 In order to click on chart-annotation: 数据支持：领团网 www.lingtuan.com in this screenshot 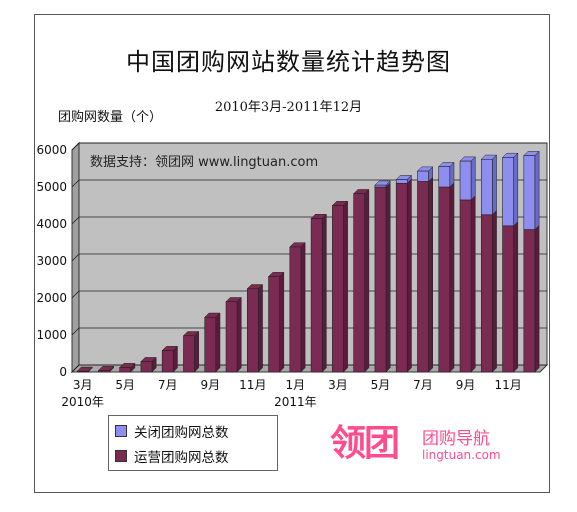, I will do `click(204, 162)`.